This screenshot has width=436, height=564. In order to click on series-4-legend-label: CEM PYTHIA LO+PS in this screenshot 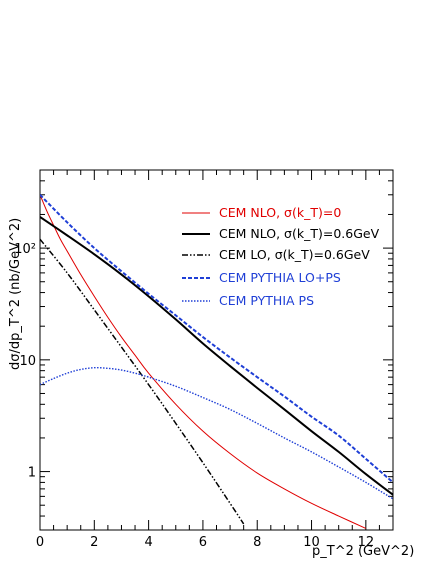, I will do `click(280, 277)`.